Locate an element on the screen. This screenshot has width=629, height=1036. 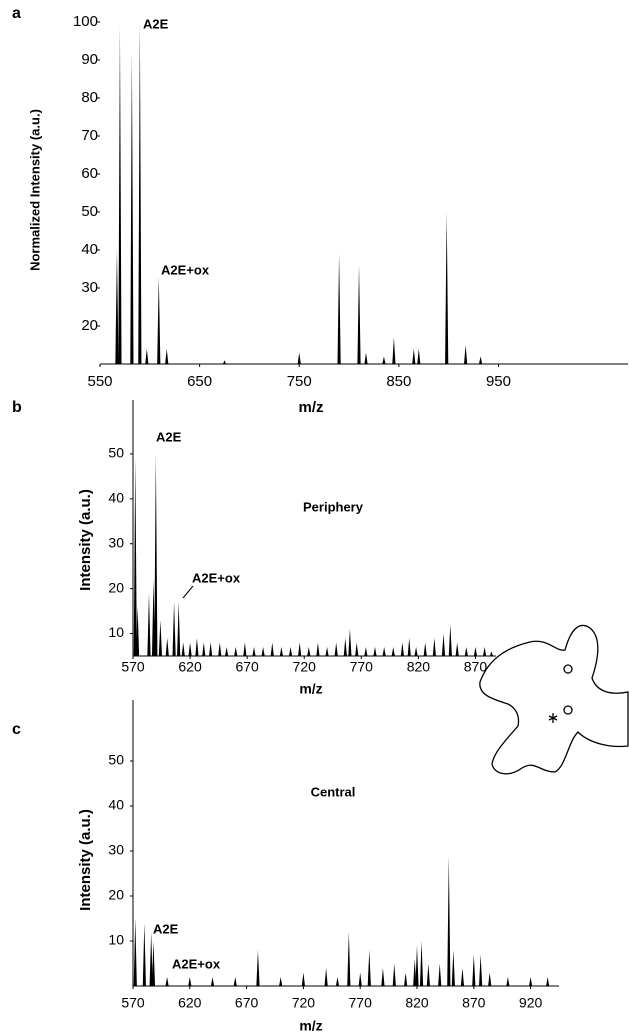
x-tick-label: 850 is located at coordinates (398, 381).